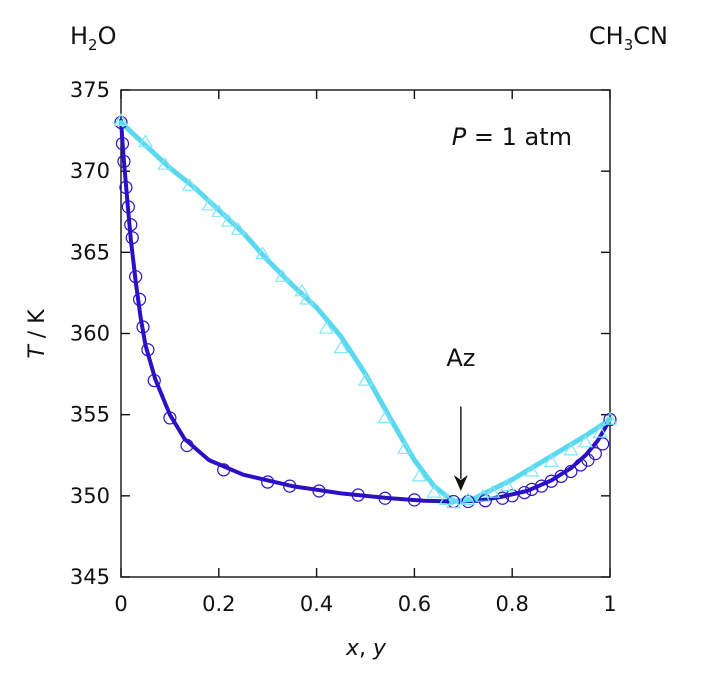 This screenshot has width=714, height=682. What do you see at coordinates (629, 45) in the screenshot?
I see `text-part: 3` at bounding box center [629, 45].